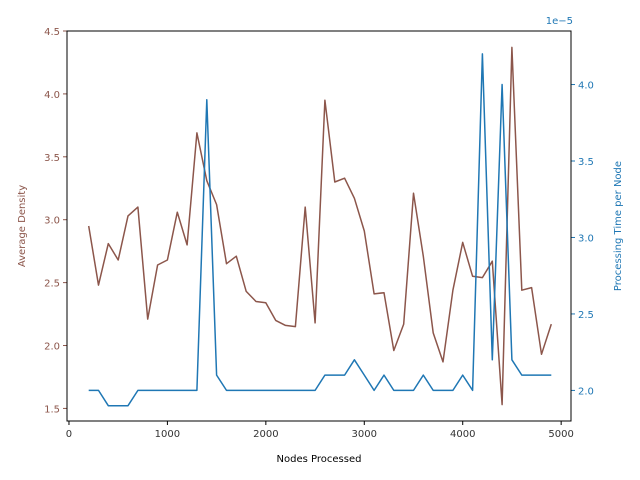  What do you see at coordinates (586, 391) in the screenshot?
I see `right-tick-label: 2.0` at bounding box center [586, 391].